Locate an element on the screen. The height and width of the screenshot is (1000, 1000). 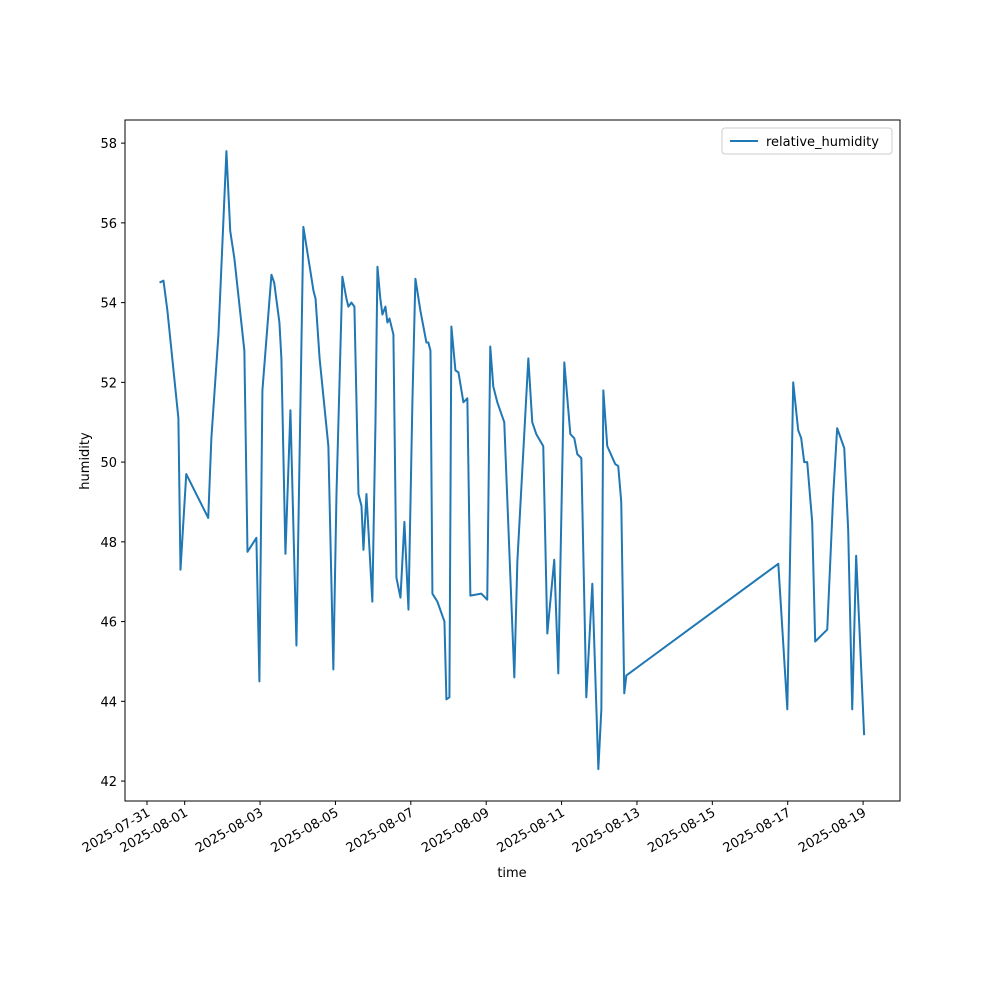
x-tick-label: 2025-08-05 is located at coordinates (304, 830).